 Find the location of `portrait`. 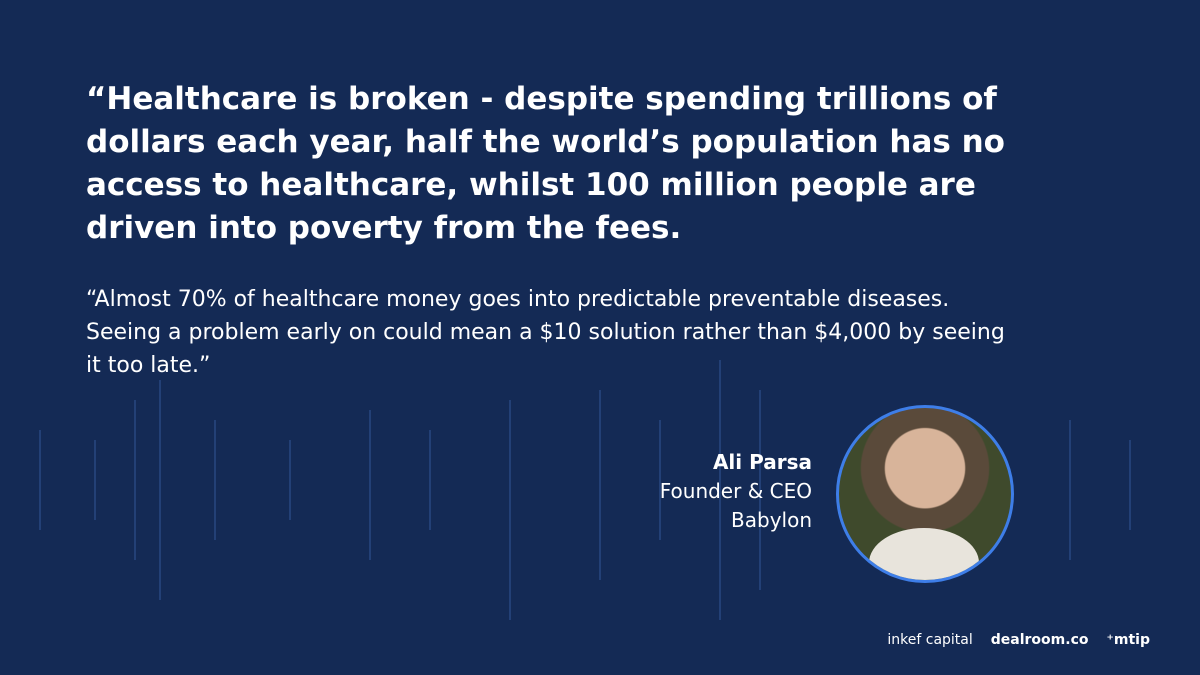

portrait is located at coordinates (925, 494).